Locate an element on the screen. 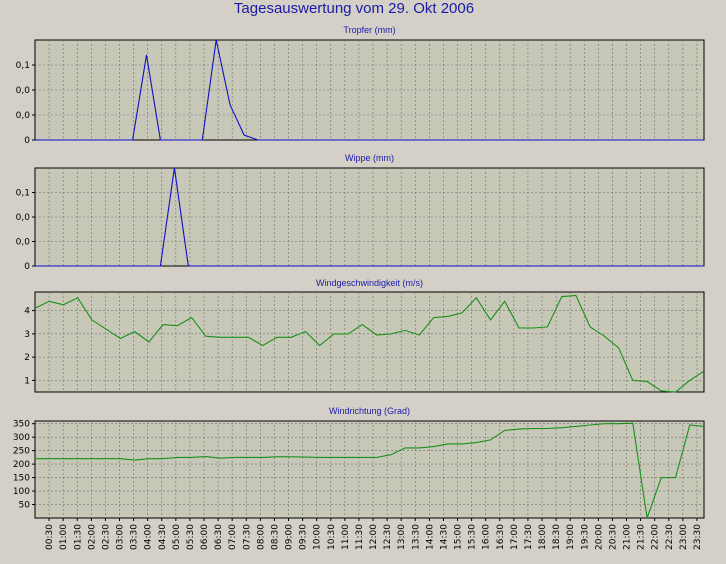 This screenshot has width=726, height=564. x-tick-label: 17:00 is located at coordinates (515, 537).